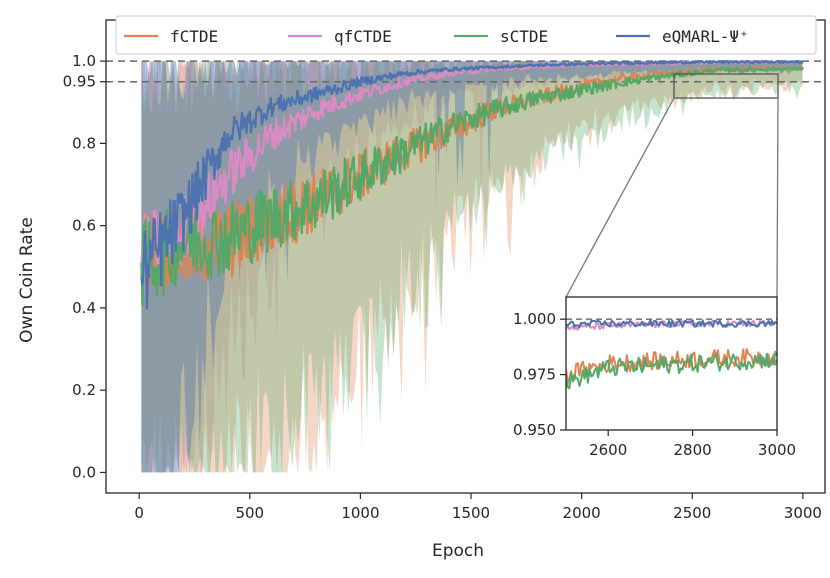  I want to click on legend-label: eQMARL-Ψ⁺, so click(705, 36).